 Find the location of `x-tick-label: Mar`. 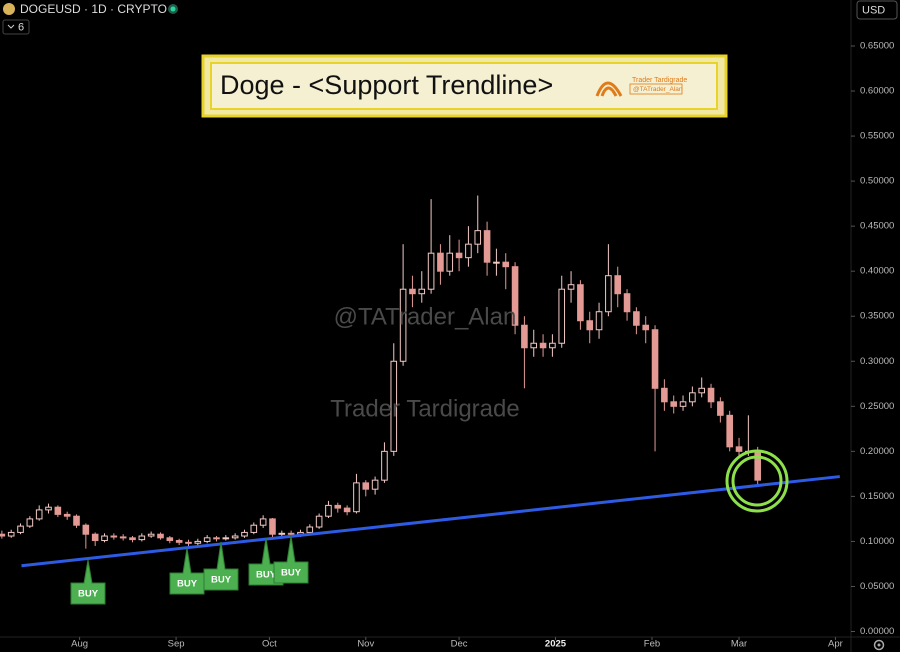

x-tick-label: Mar is located at coordinates (739, 644).